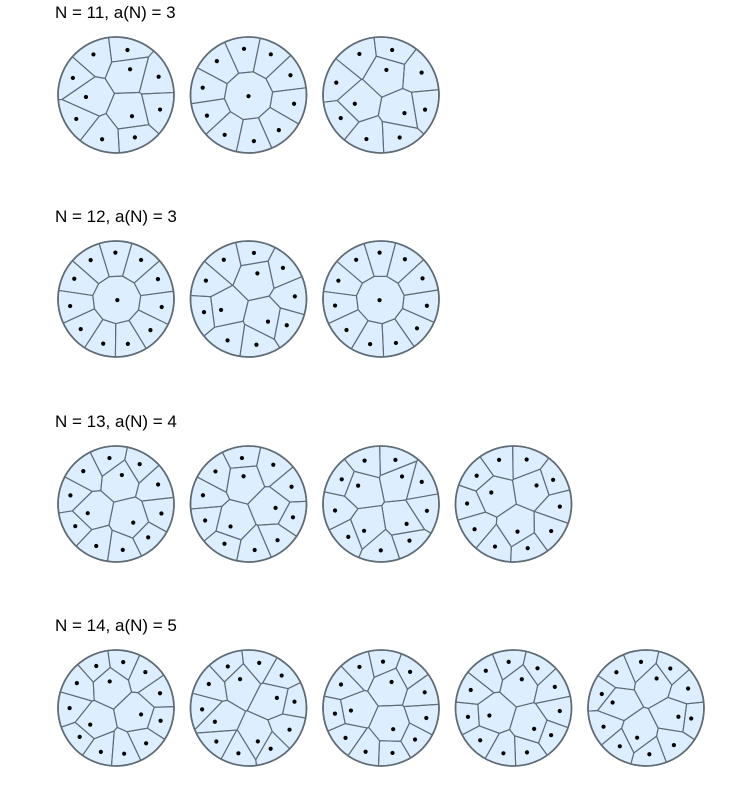 This screenshot has height=786, width=735. I want to click on disk-boundary, so click(513, 708).